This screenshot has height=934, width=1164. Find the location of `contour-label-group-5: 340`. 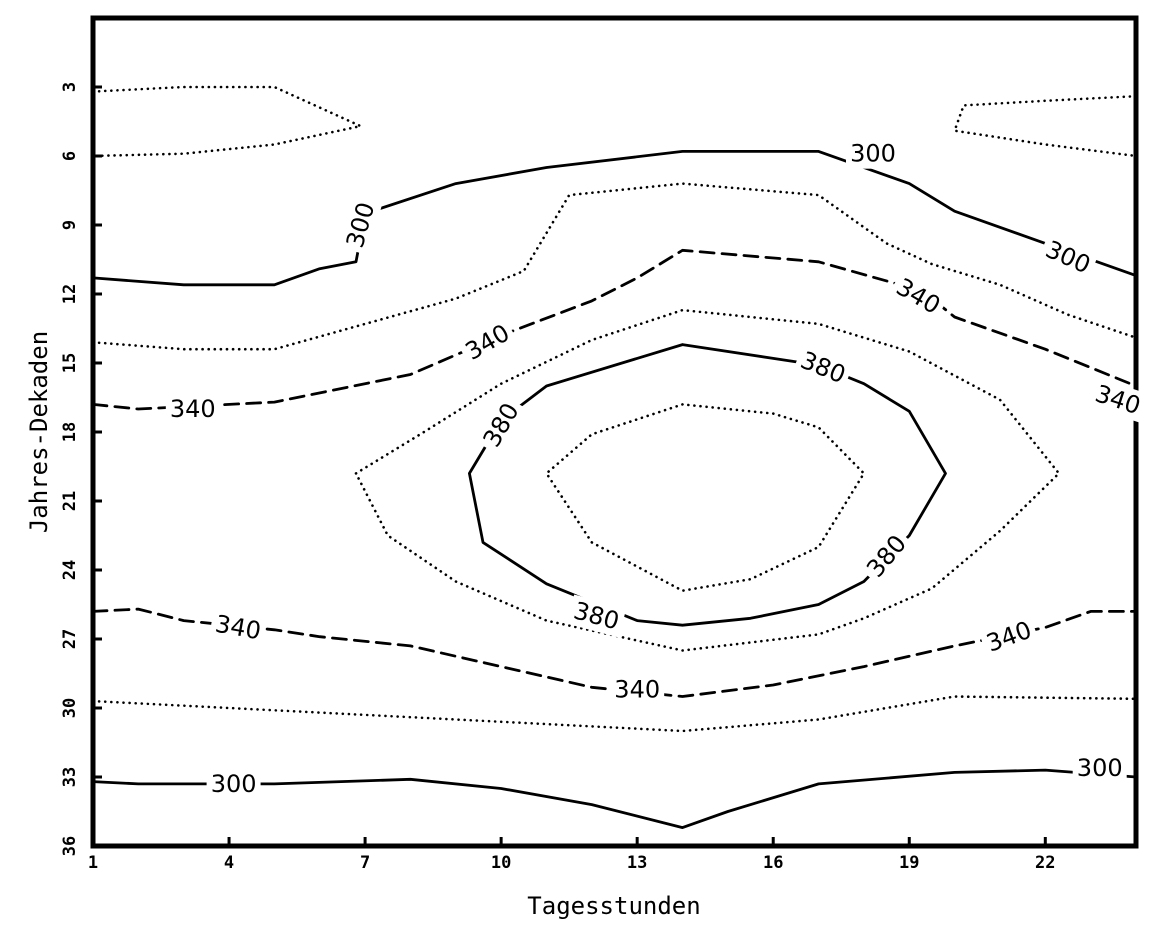

contour-label-group-5: 340 is located at coordinates (192, 409).